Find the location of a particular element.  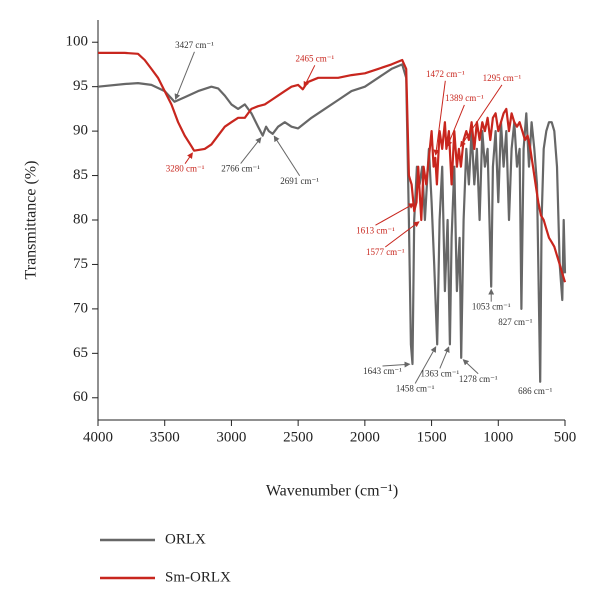

annotation-label: 1053 cm⁻¹ is located at coordinates (491, 307).